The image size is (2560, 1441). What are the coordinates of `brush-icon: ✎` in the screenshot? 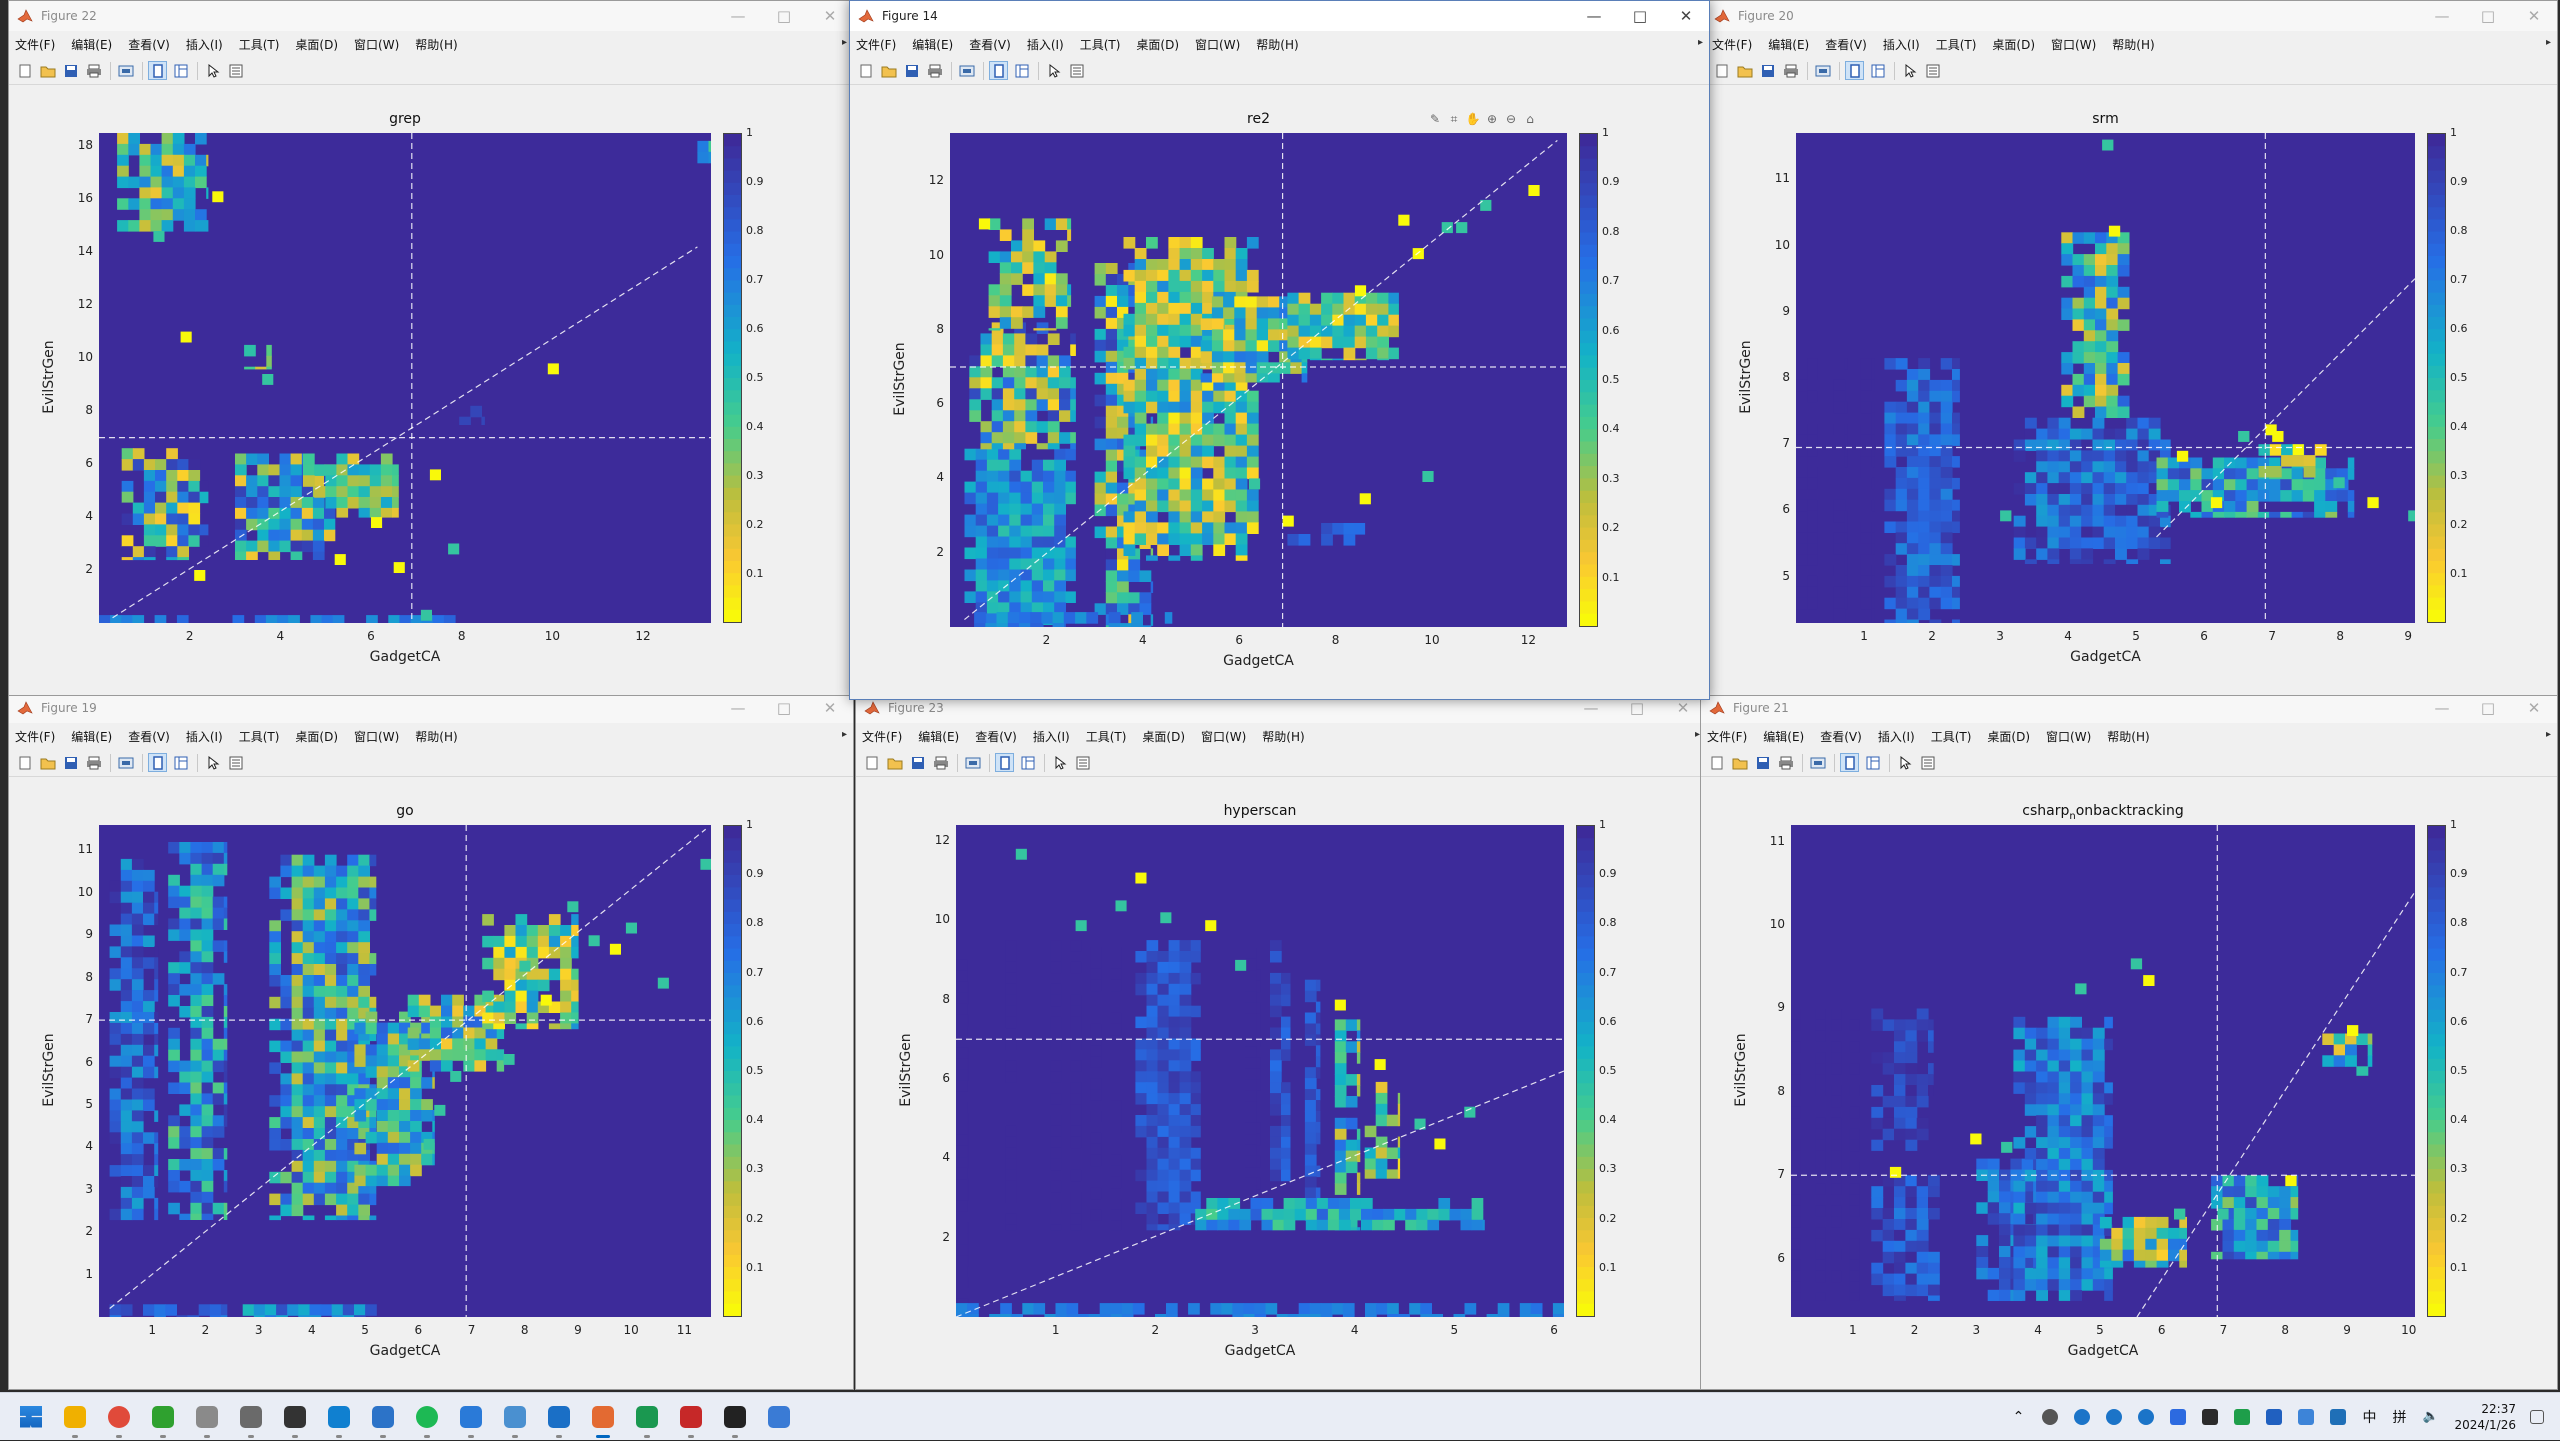 It's located at (1435, 119).